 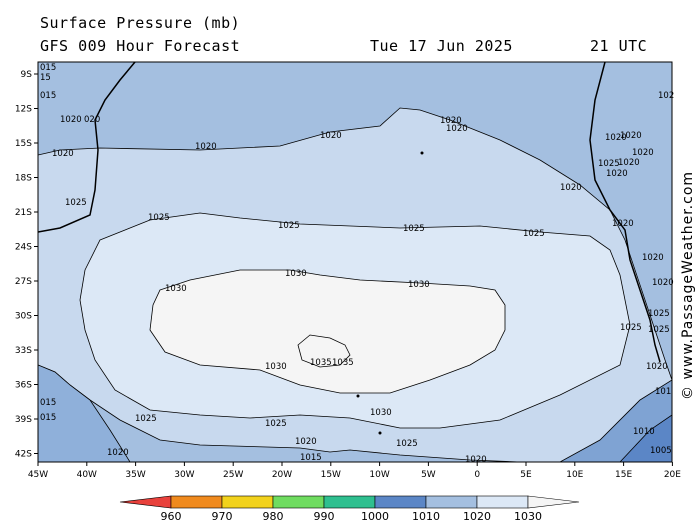 I want to click on lon-tick-label: 15E, so click(x=623, y=475).